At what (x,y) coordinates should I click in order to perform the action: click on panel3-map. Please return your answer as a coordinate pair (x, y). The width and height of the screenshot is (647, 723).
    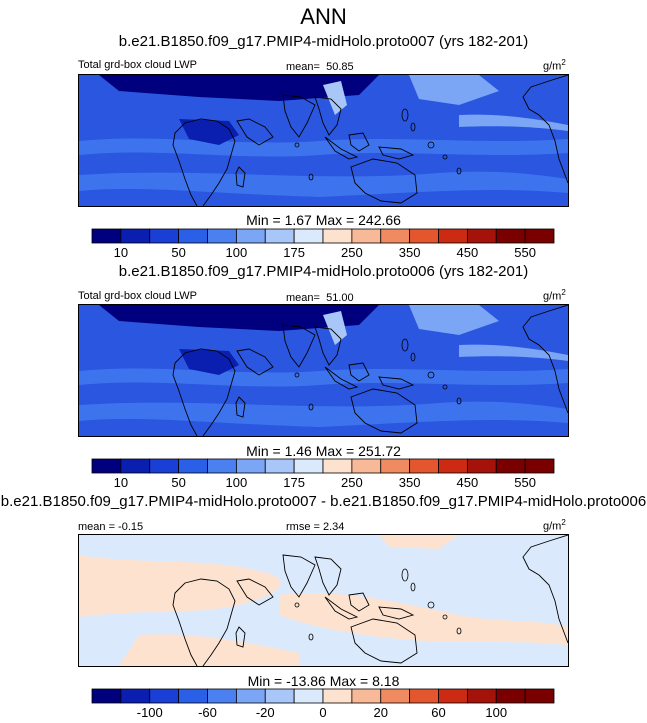
    Looking at the image, I should click on (323, 600).